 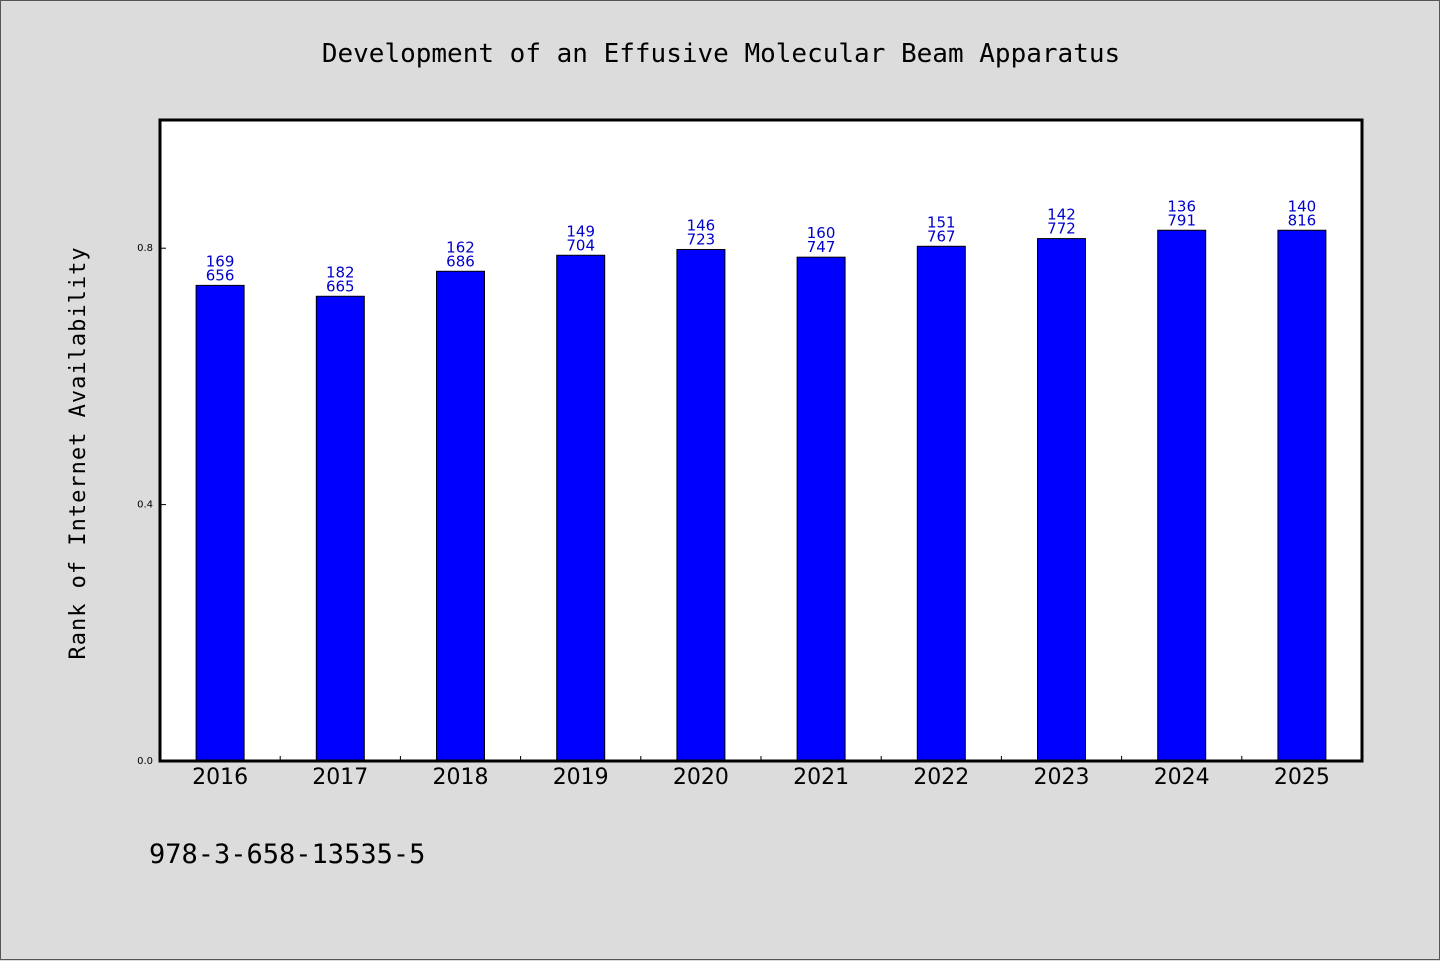 I want to click on bar-2025, so click(x=1302, y=495).